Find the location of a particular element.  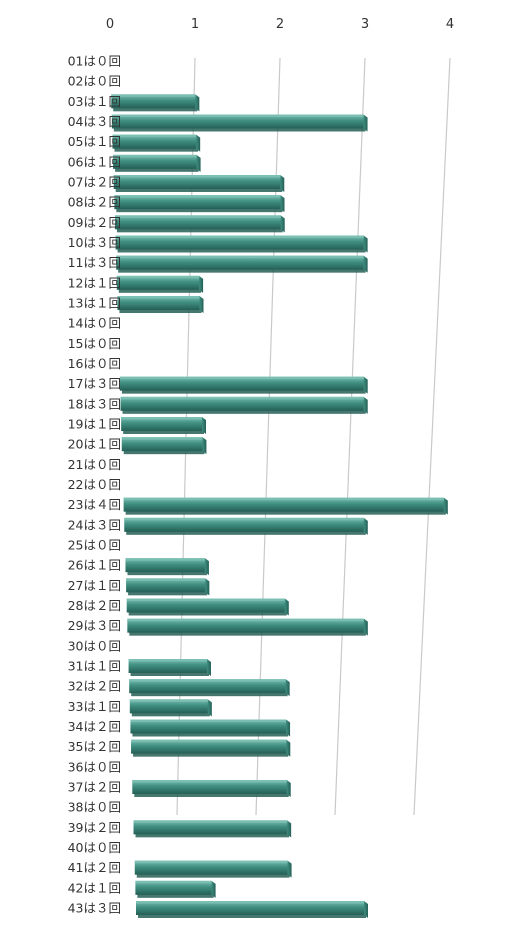

category-label: 21は０回 is located at coordinates (94, 464).